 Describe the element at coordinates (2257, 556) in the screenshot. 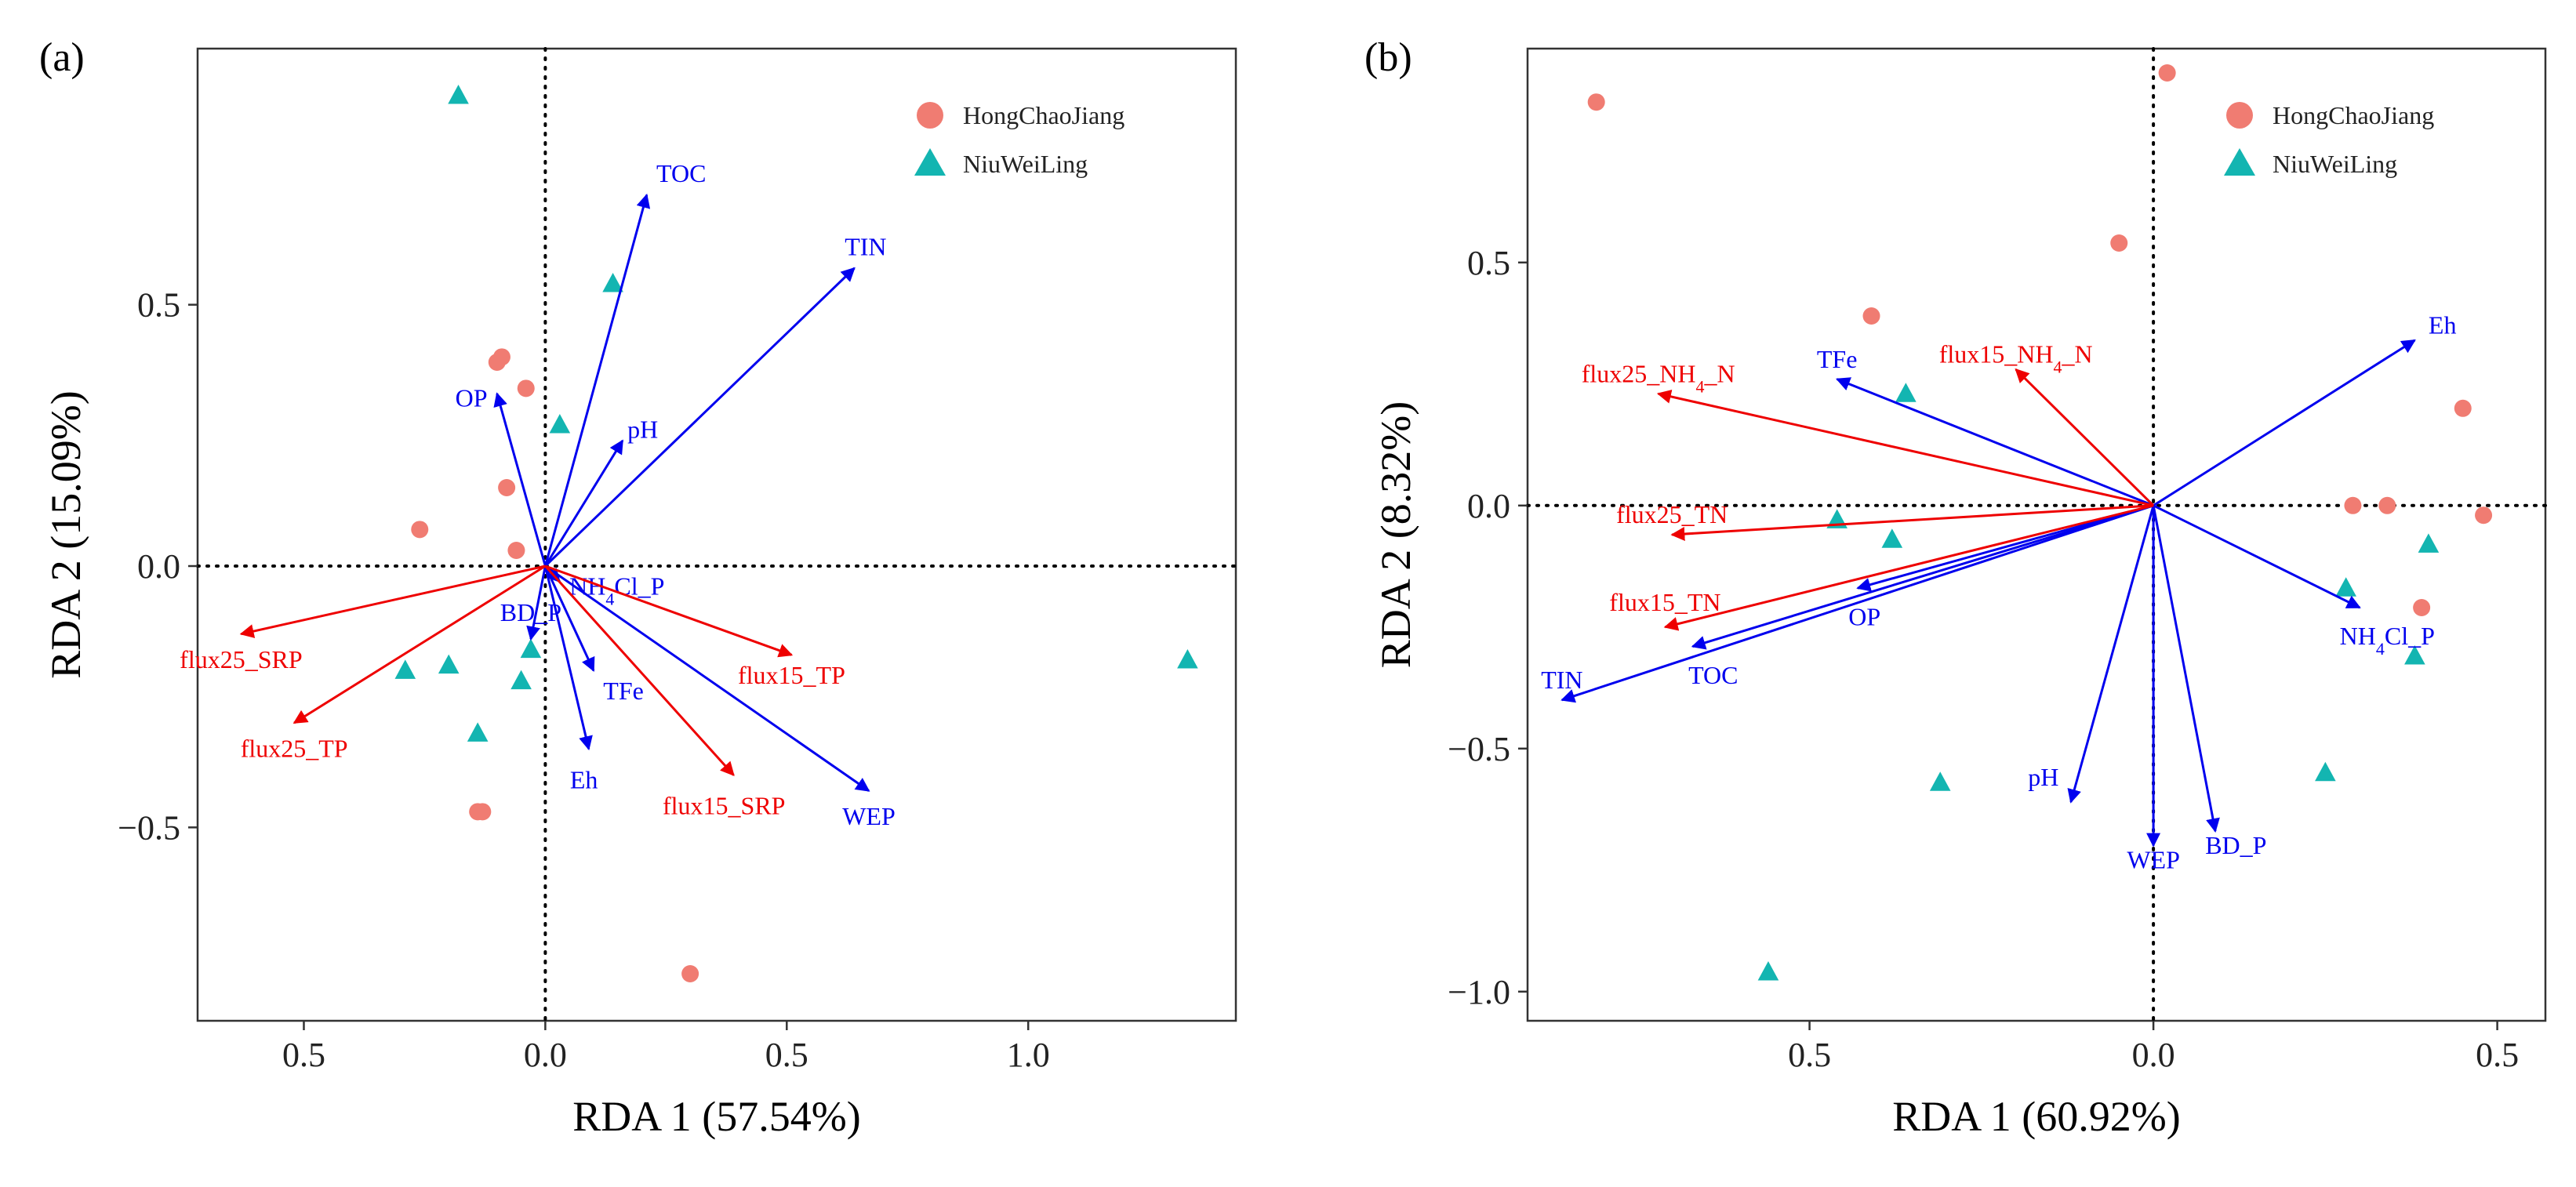

I see `arrow-nh4cl-p` at that location.